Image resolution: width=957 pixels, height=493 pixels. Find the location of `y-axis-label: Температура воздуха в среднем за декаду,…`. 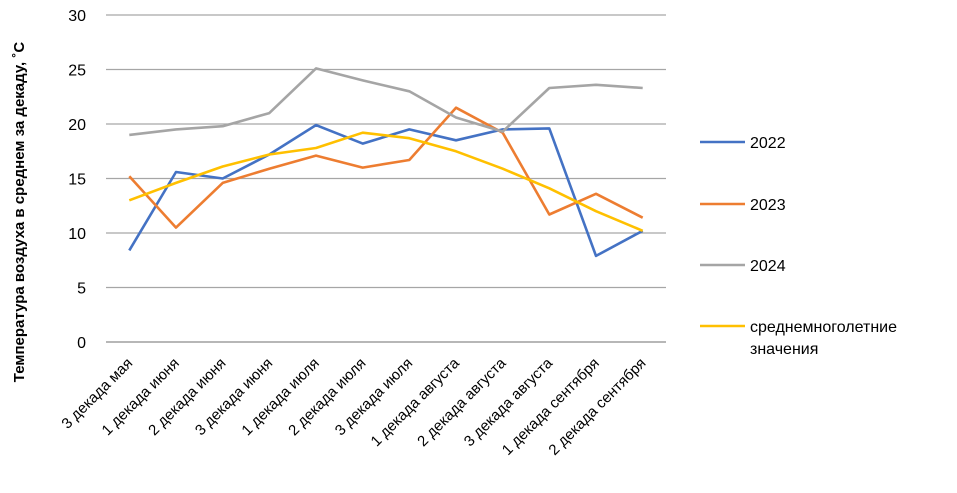

y-axis-label: Температура воздуха в среднем за декаду,… is located at coordinates (19, 212).